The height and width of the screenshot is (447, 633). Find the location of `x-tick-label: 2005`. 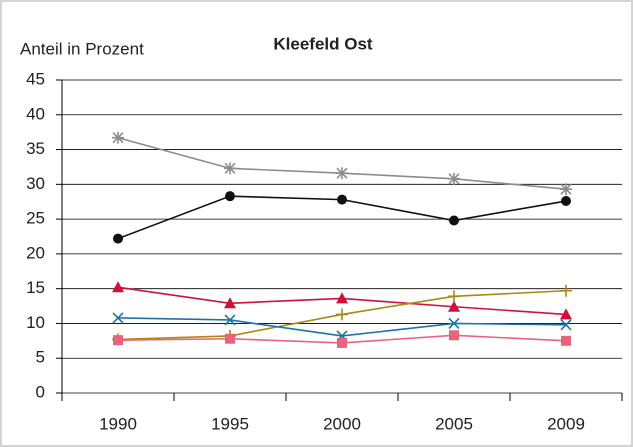

x-tick-label: 2005 is located at coordinates (454, 423).